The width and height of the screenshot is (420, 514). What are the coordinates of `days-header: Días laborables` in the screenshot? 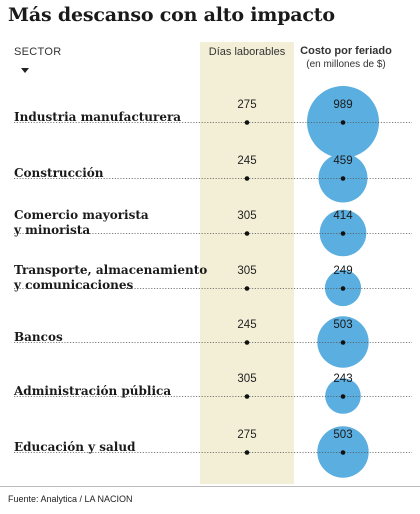 It's located at (247, 52).